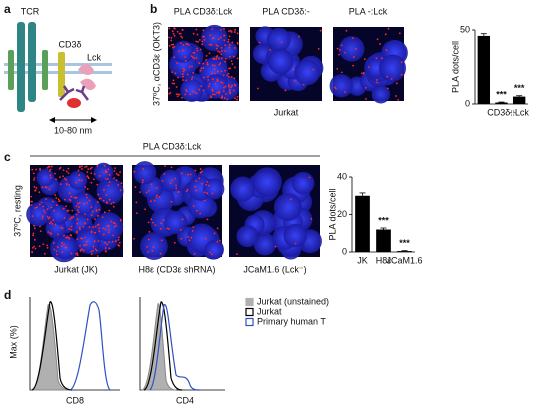 This screenshot has width=552, height=408. I want to click on row-label: 37ºC, αCD3ε (OKT3), so click(156, 64).